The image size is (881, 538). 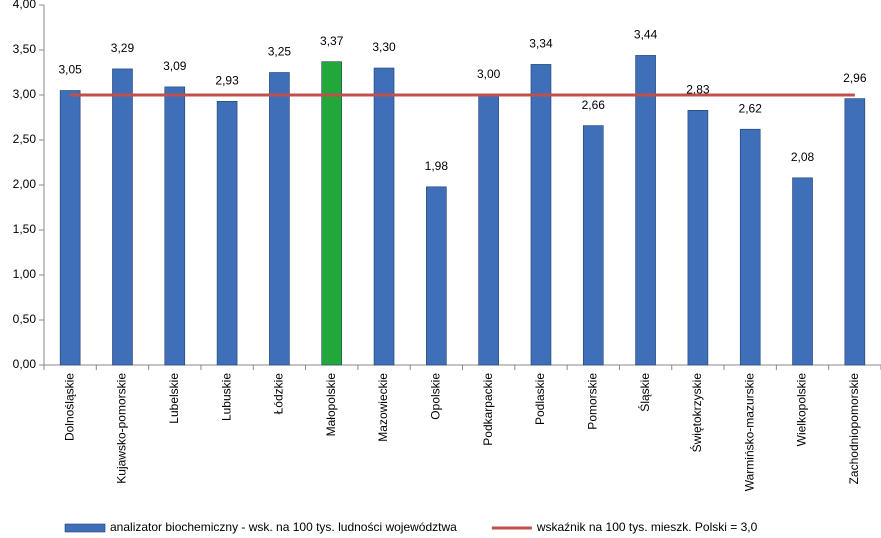 I want to click on value-label: 2,62, so click(x=751, y=108).